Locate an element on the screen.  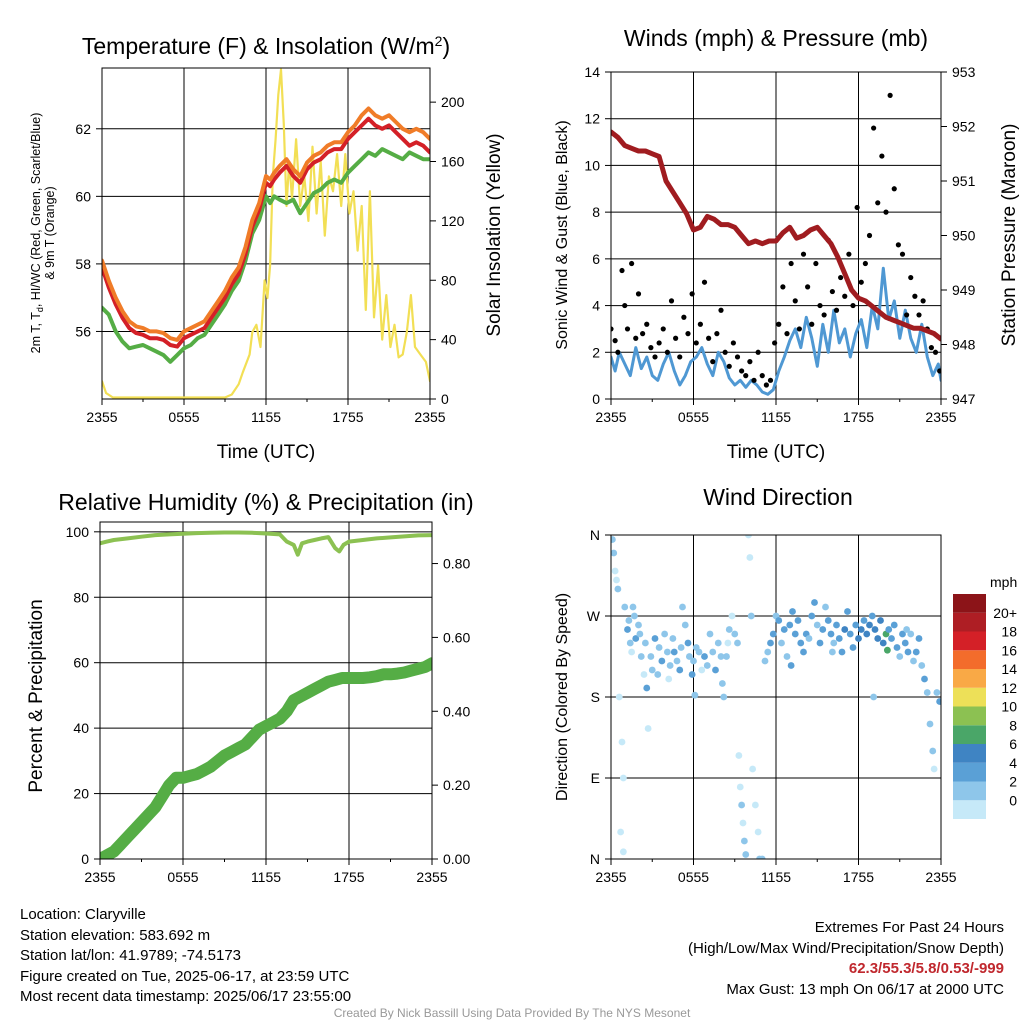
station-elevation: Station elevation: 583.692 m is located at coordinates (115, 935).